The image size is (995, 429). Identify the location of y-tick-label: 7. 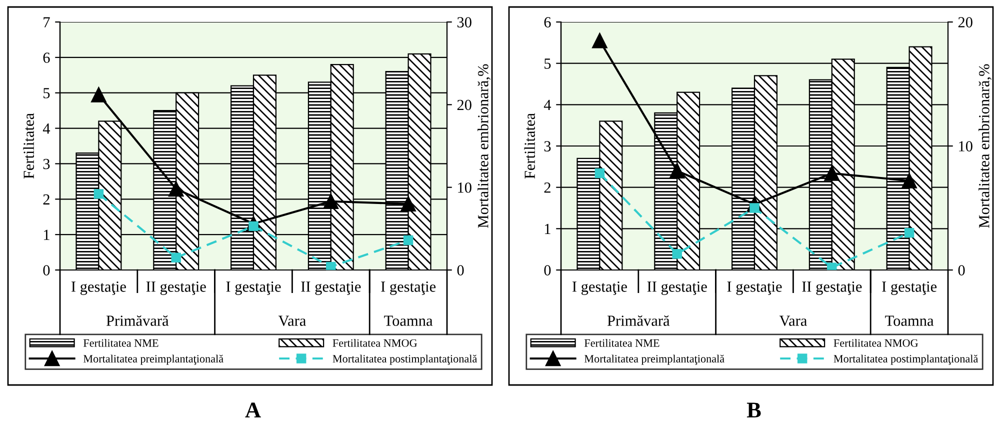
(47, 22).